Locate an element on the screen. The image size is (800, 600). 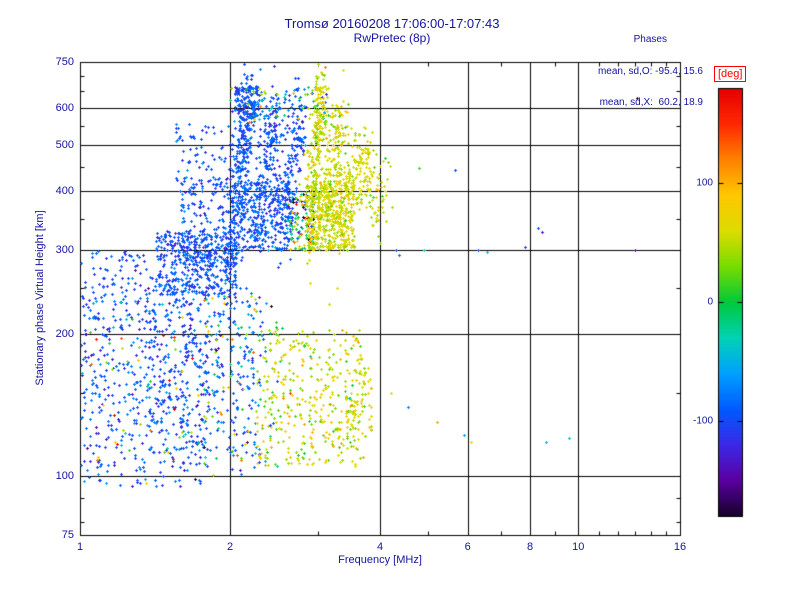
phase-stats-heading: Phases is located at coordinates (650, 39).